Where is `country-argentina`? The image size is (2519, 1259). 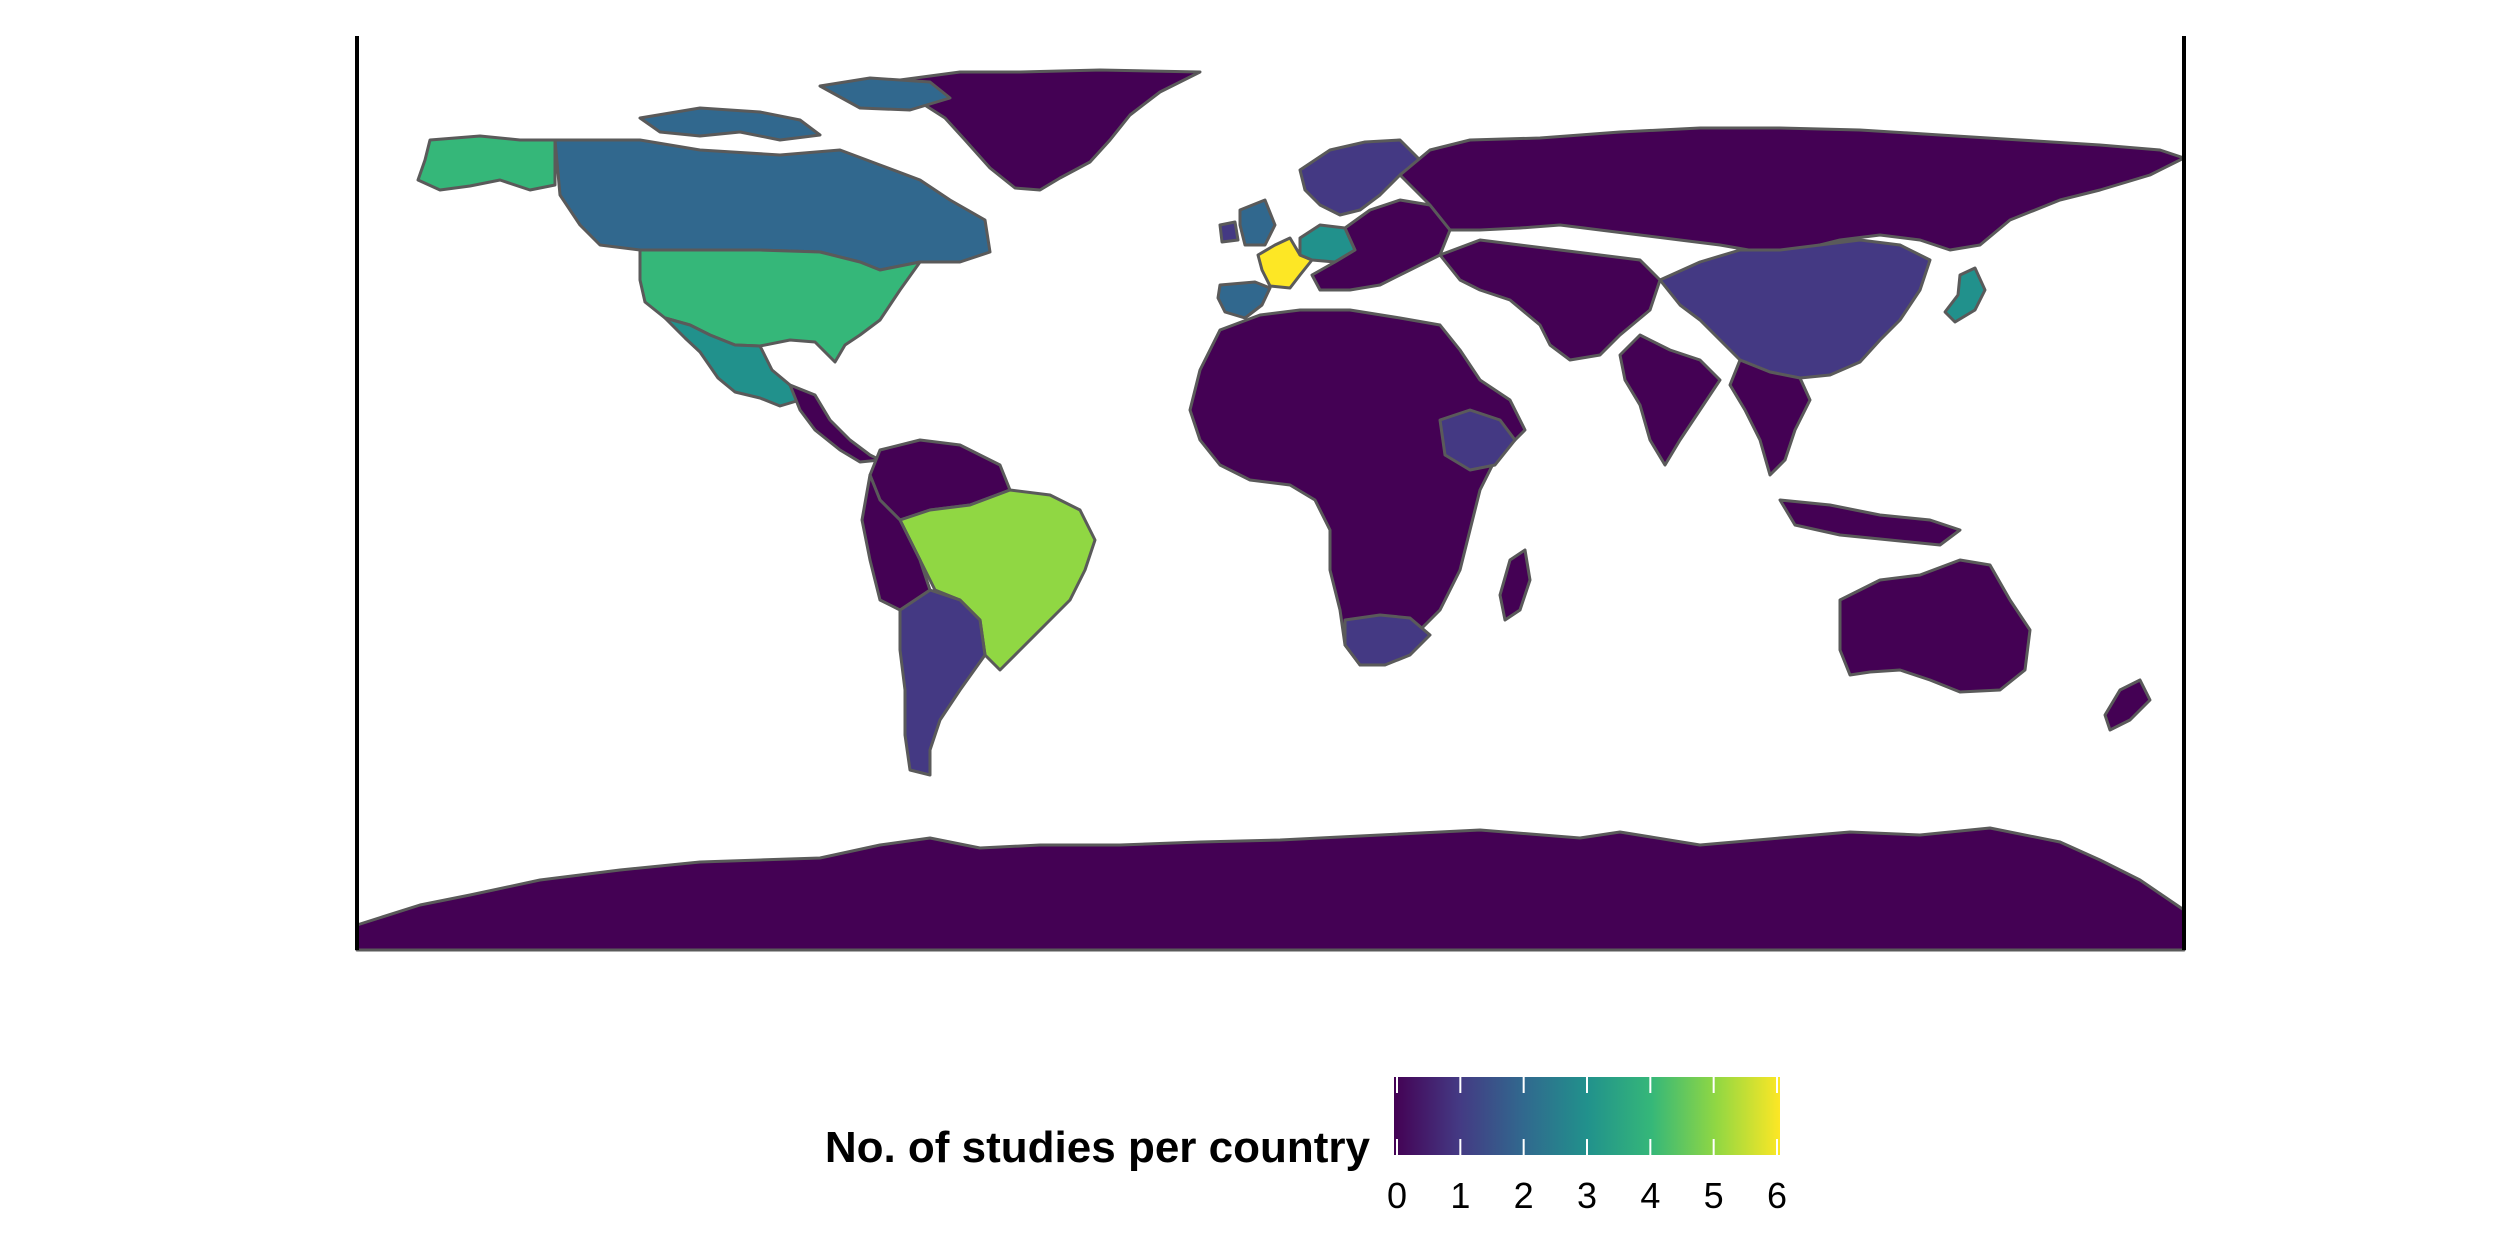 country-argentina is located at coordinates (942, 682).